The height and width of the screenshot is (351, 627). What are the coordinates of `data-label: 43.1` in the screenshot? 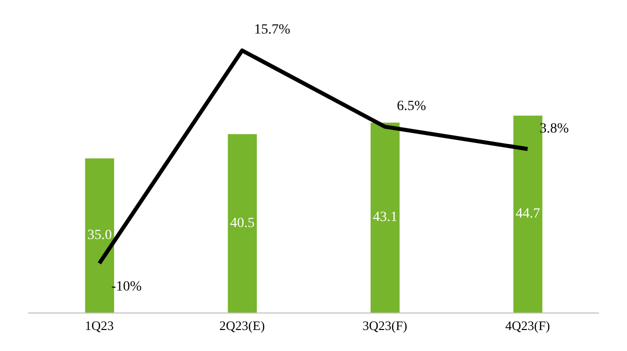 It's located at (385, 218).